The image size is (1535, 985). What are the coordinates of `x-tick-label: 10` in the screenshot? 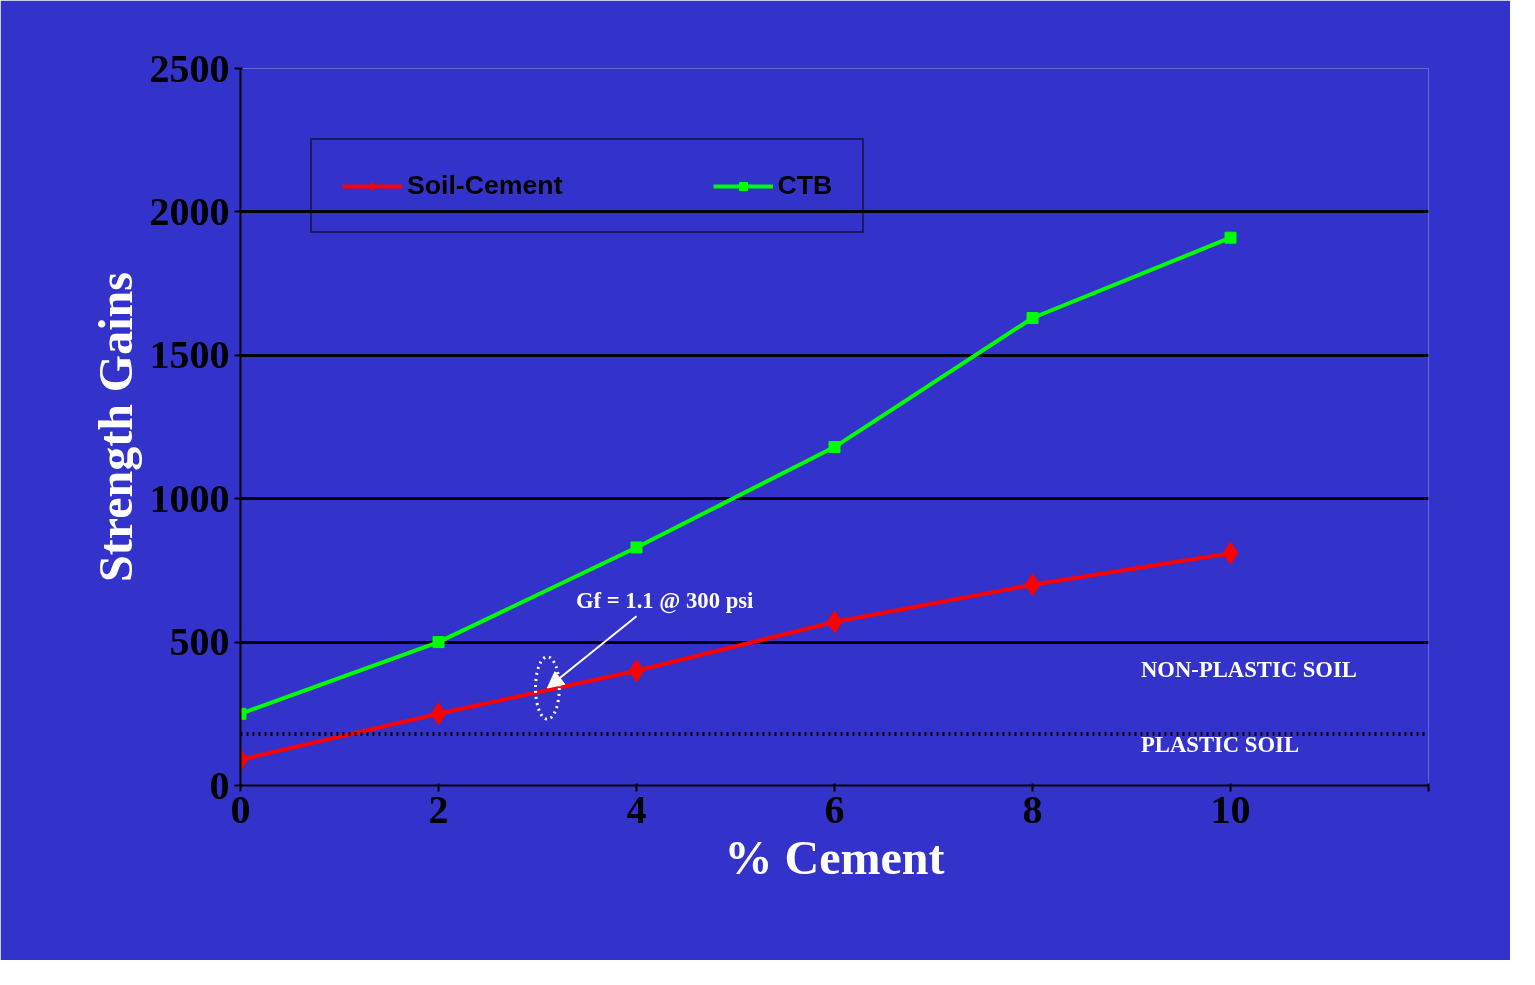 It's located at (1230, 809).